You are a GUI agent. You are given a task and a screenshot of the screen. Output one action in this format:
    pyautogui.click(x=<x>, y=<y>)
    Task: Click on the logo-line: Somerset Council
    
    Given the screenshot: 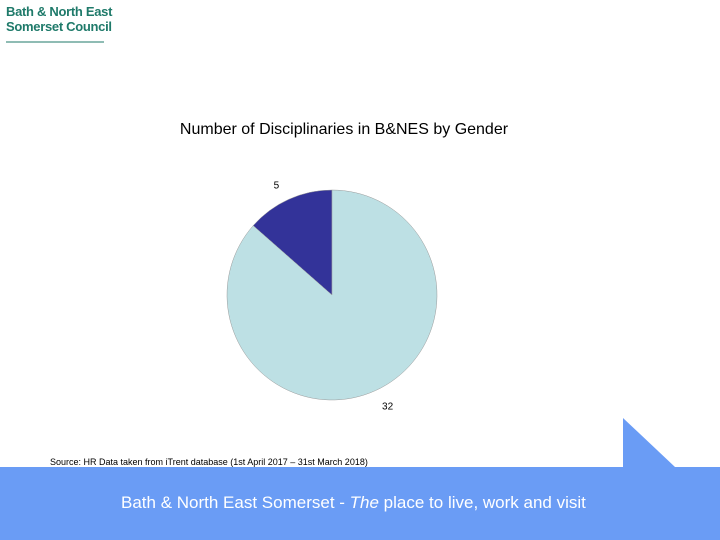 What is the action you would take?
    pyautogui.click(x=59, y=26)
    